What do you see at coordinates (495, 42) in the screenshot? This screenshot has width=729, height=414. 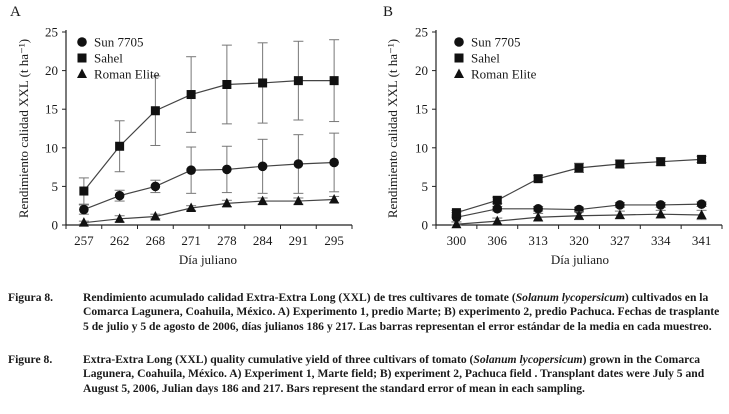 I see `legend-label: Sun 7705` at bounding box center [495, 42].